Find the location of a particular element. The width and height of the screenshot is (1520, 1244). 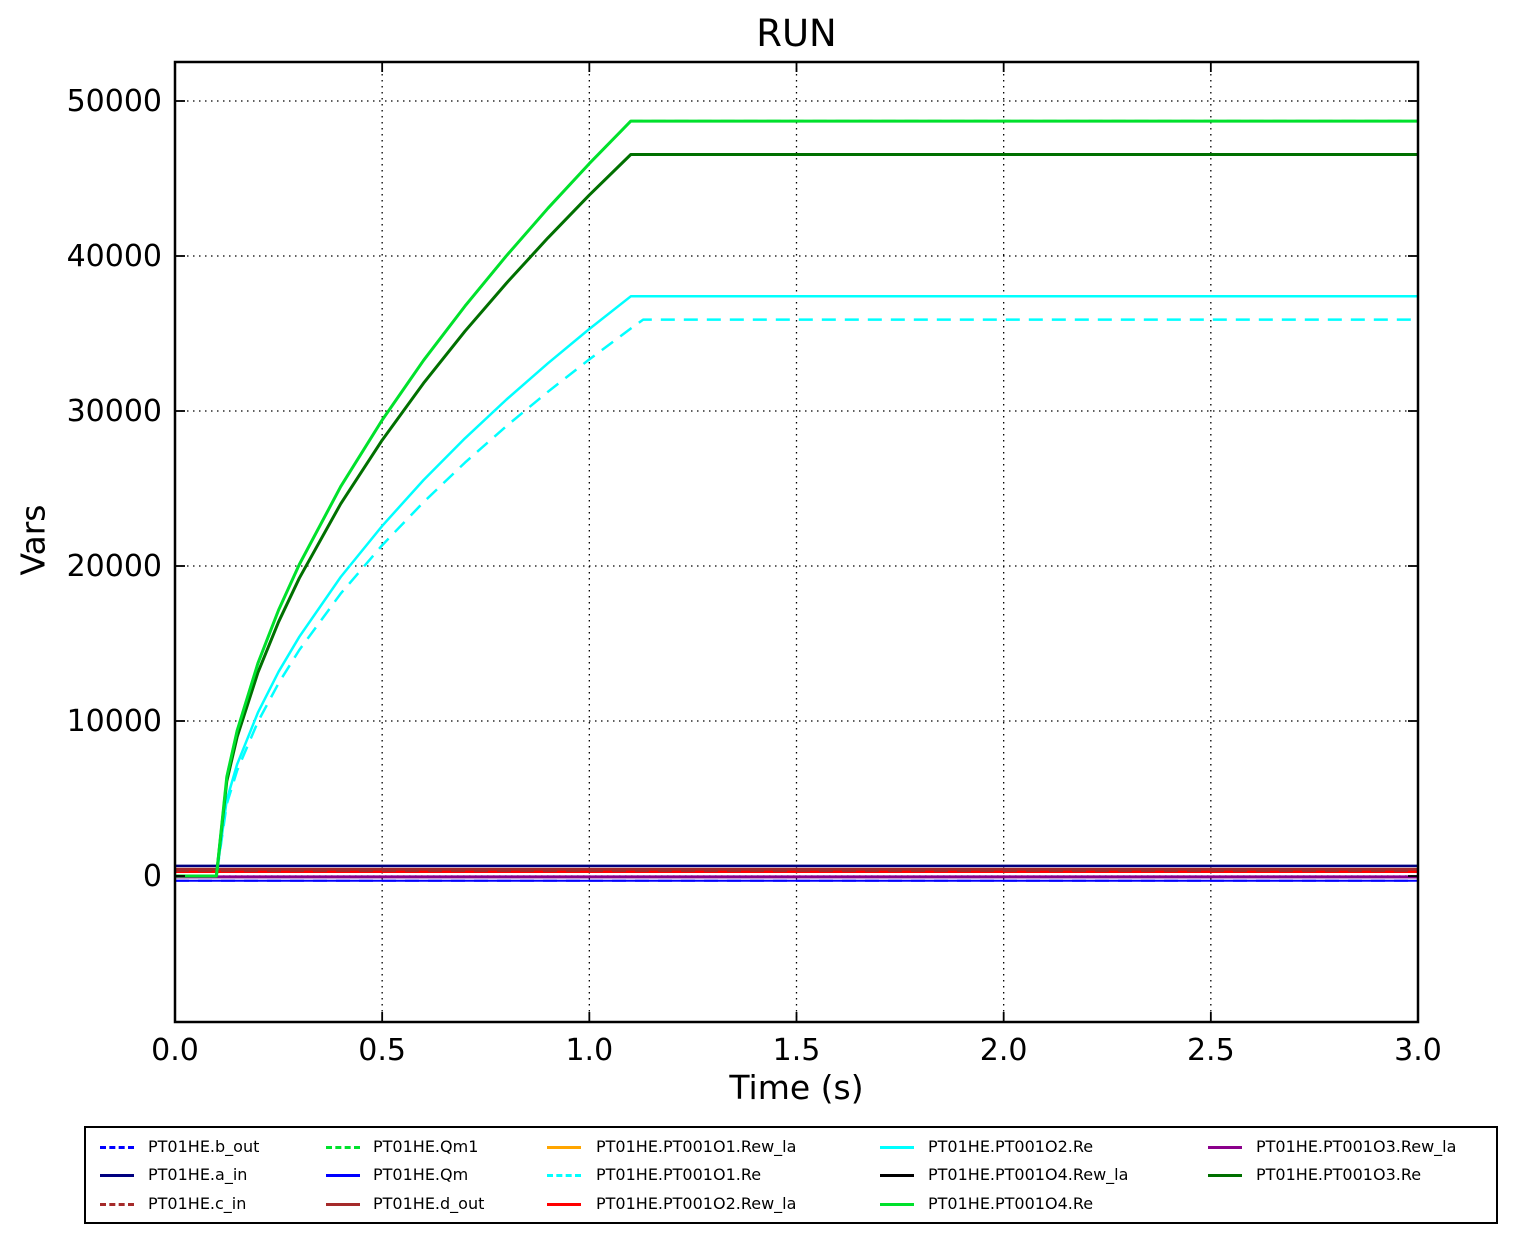

legend-label: PT01HE.PT001O2.Rew_la is located at coordinates (696, 1203).